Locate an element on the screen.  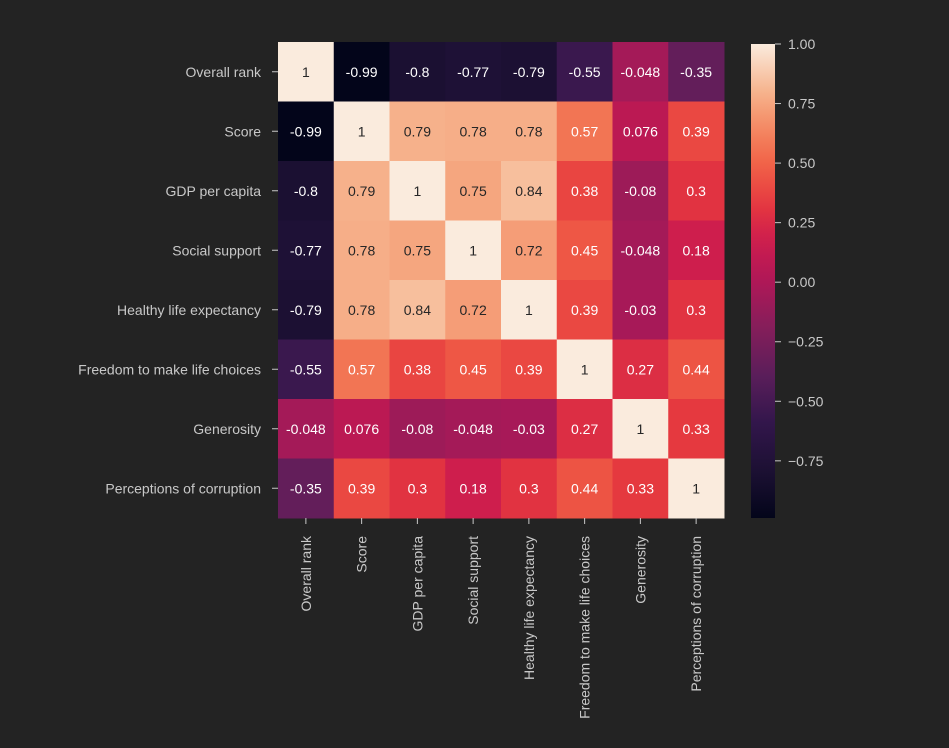
cell-annotation: 0.84 is located at coordinates (528, 191).